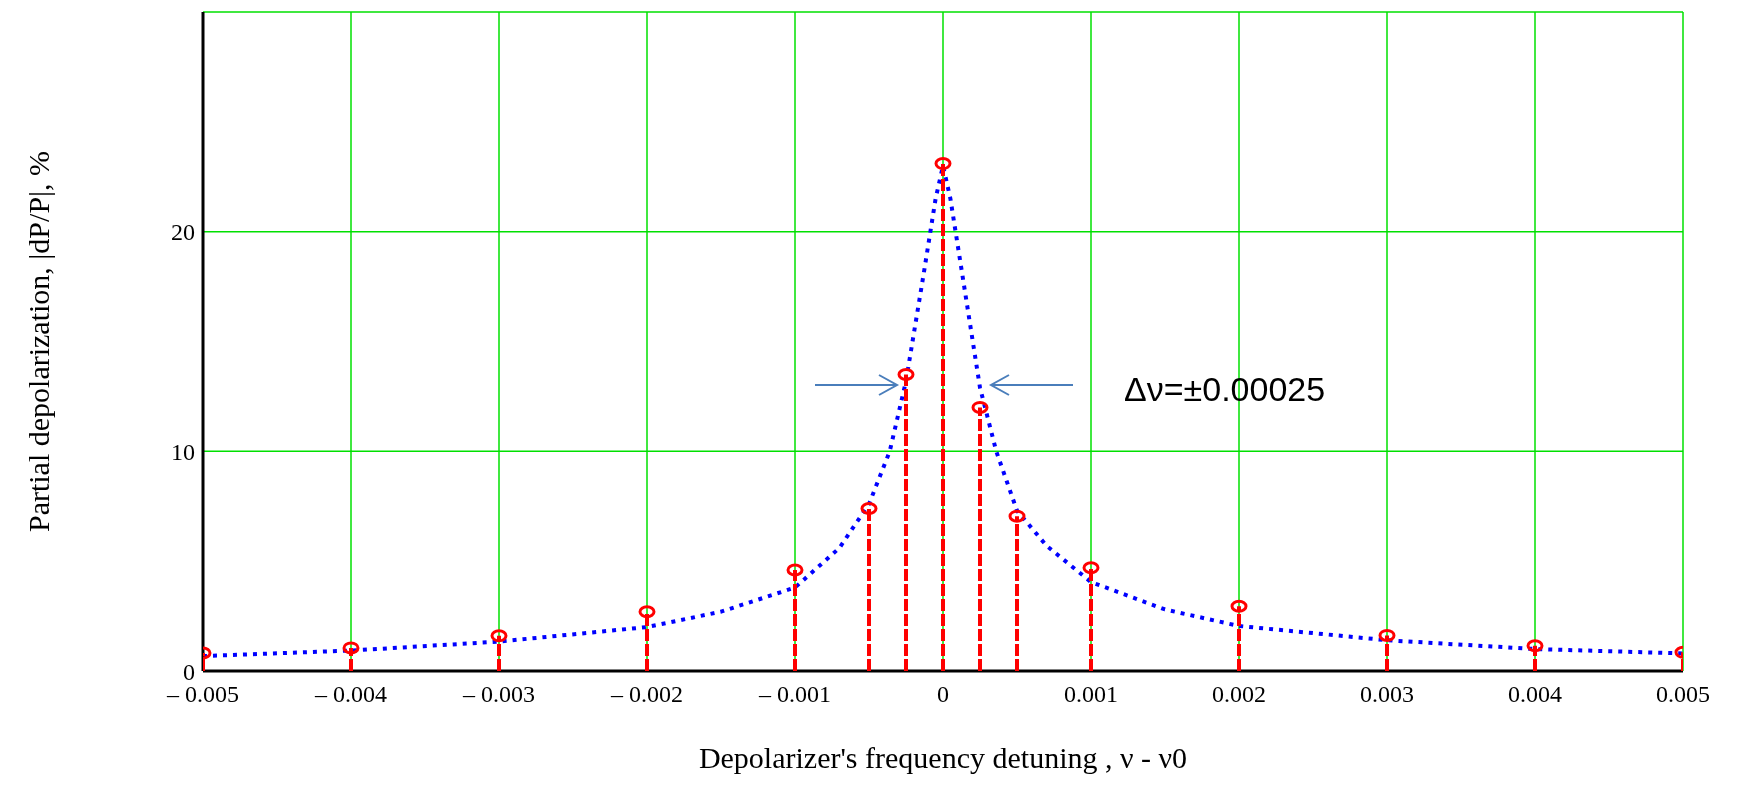  I want to click on x-tick-label: 0.004, so click(1535, 694).